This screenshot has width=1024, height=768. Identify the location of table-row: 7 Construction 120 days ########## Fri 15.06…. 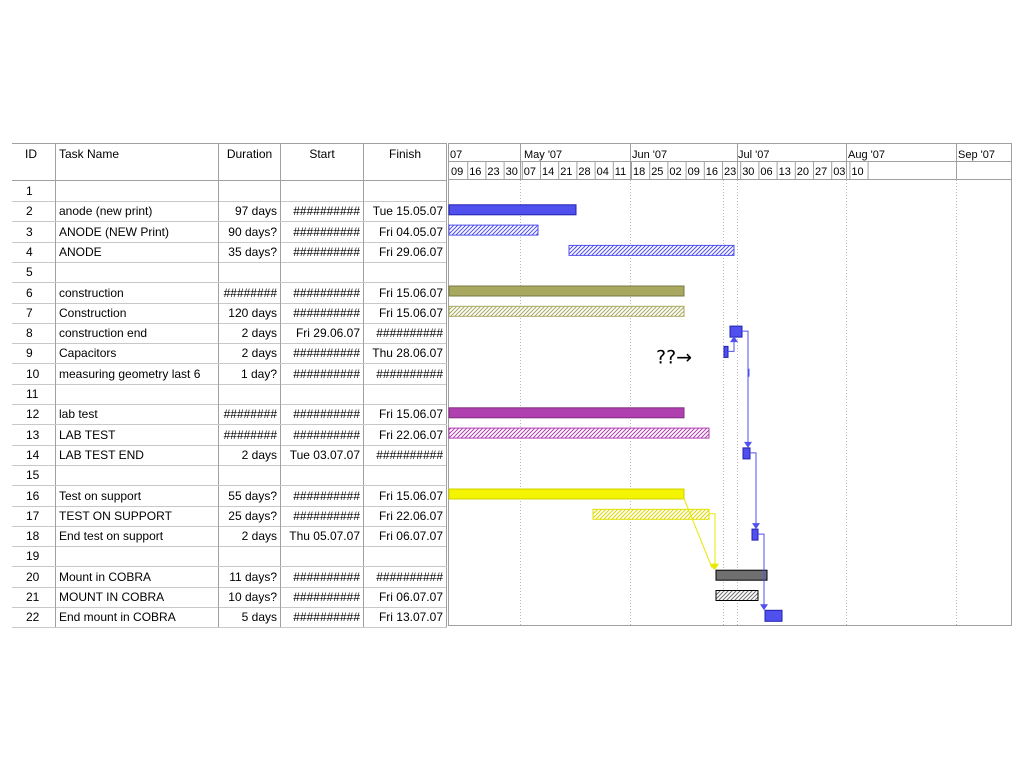
(229, 313).